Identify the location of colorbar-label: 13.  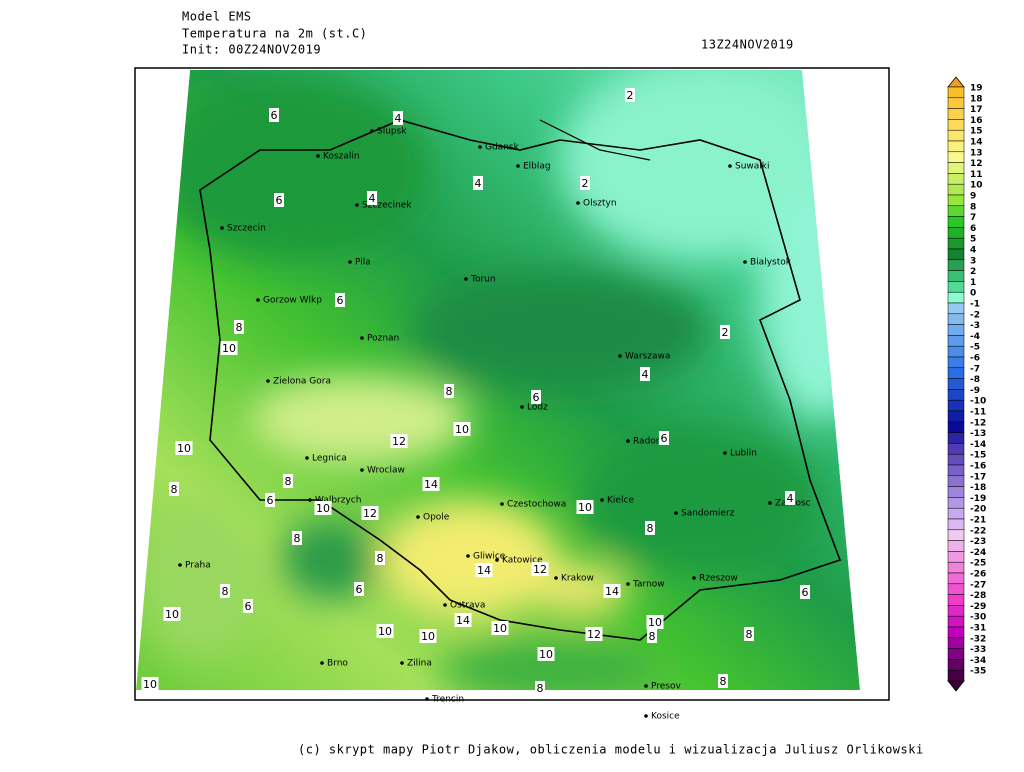
(976, 153).